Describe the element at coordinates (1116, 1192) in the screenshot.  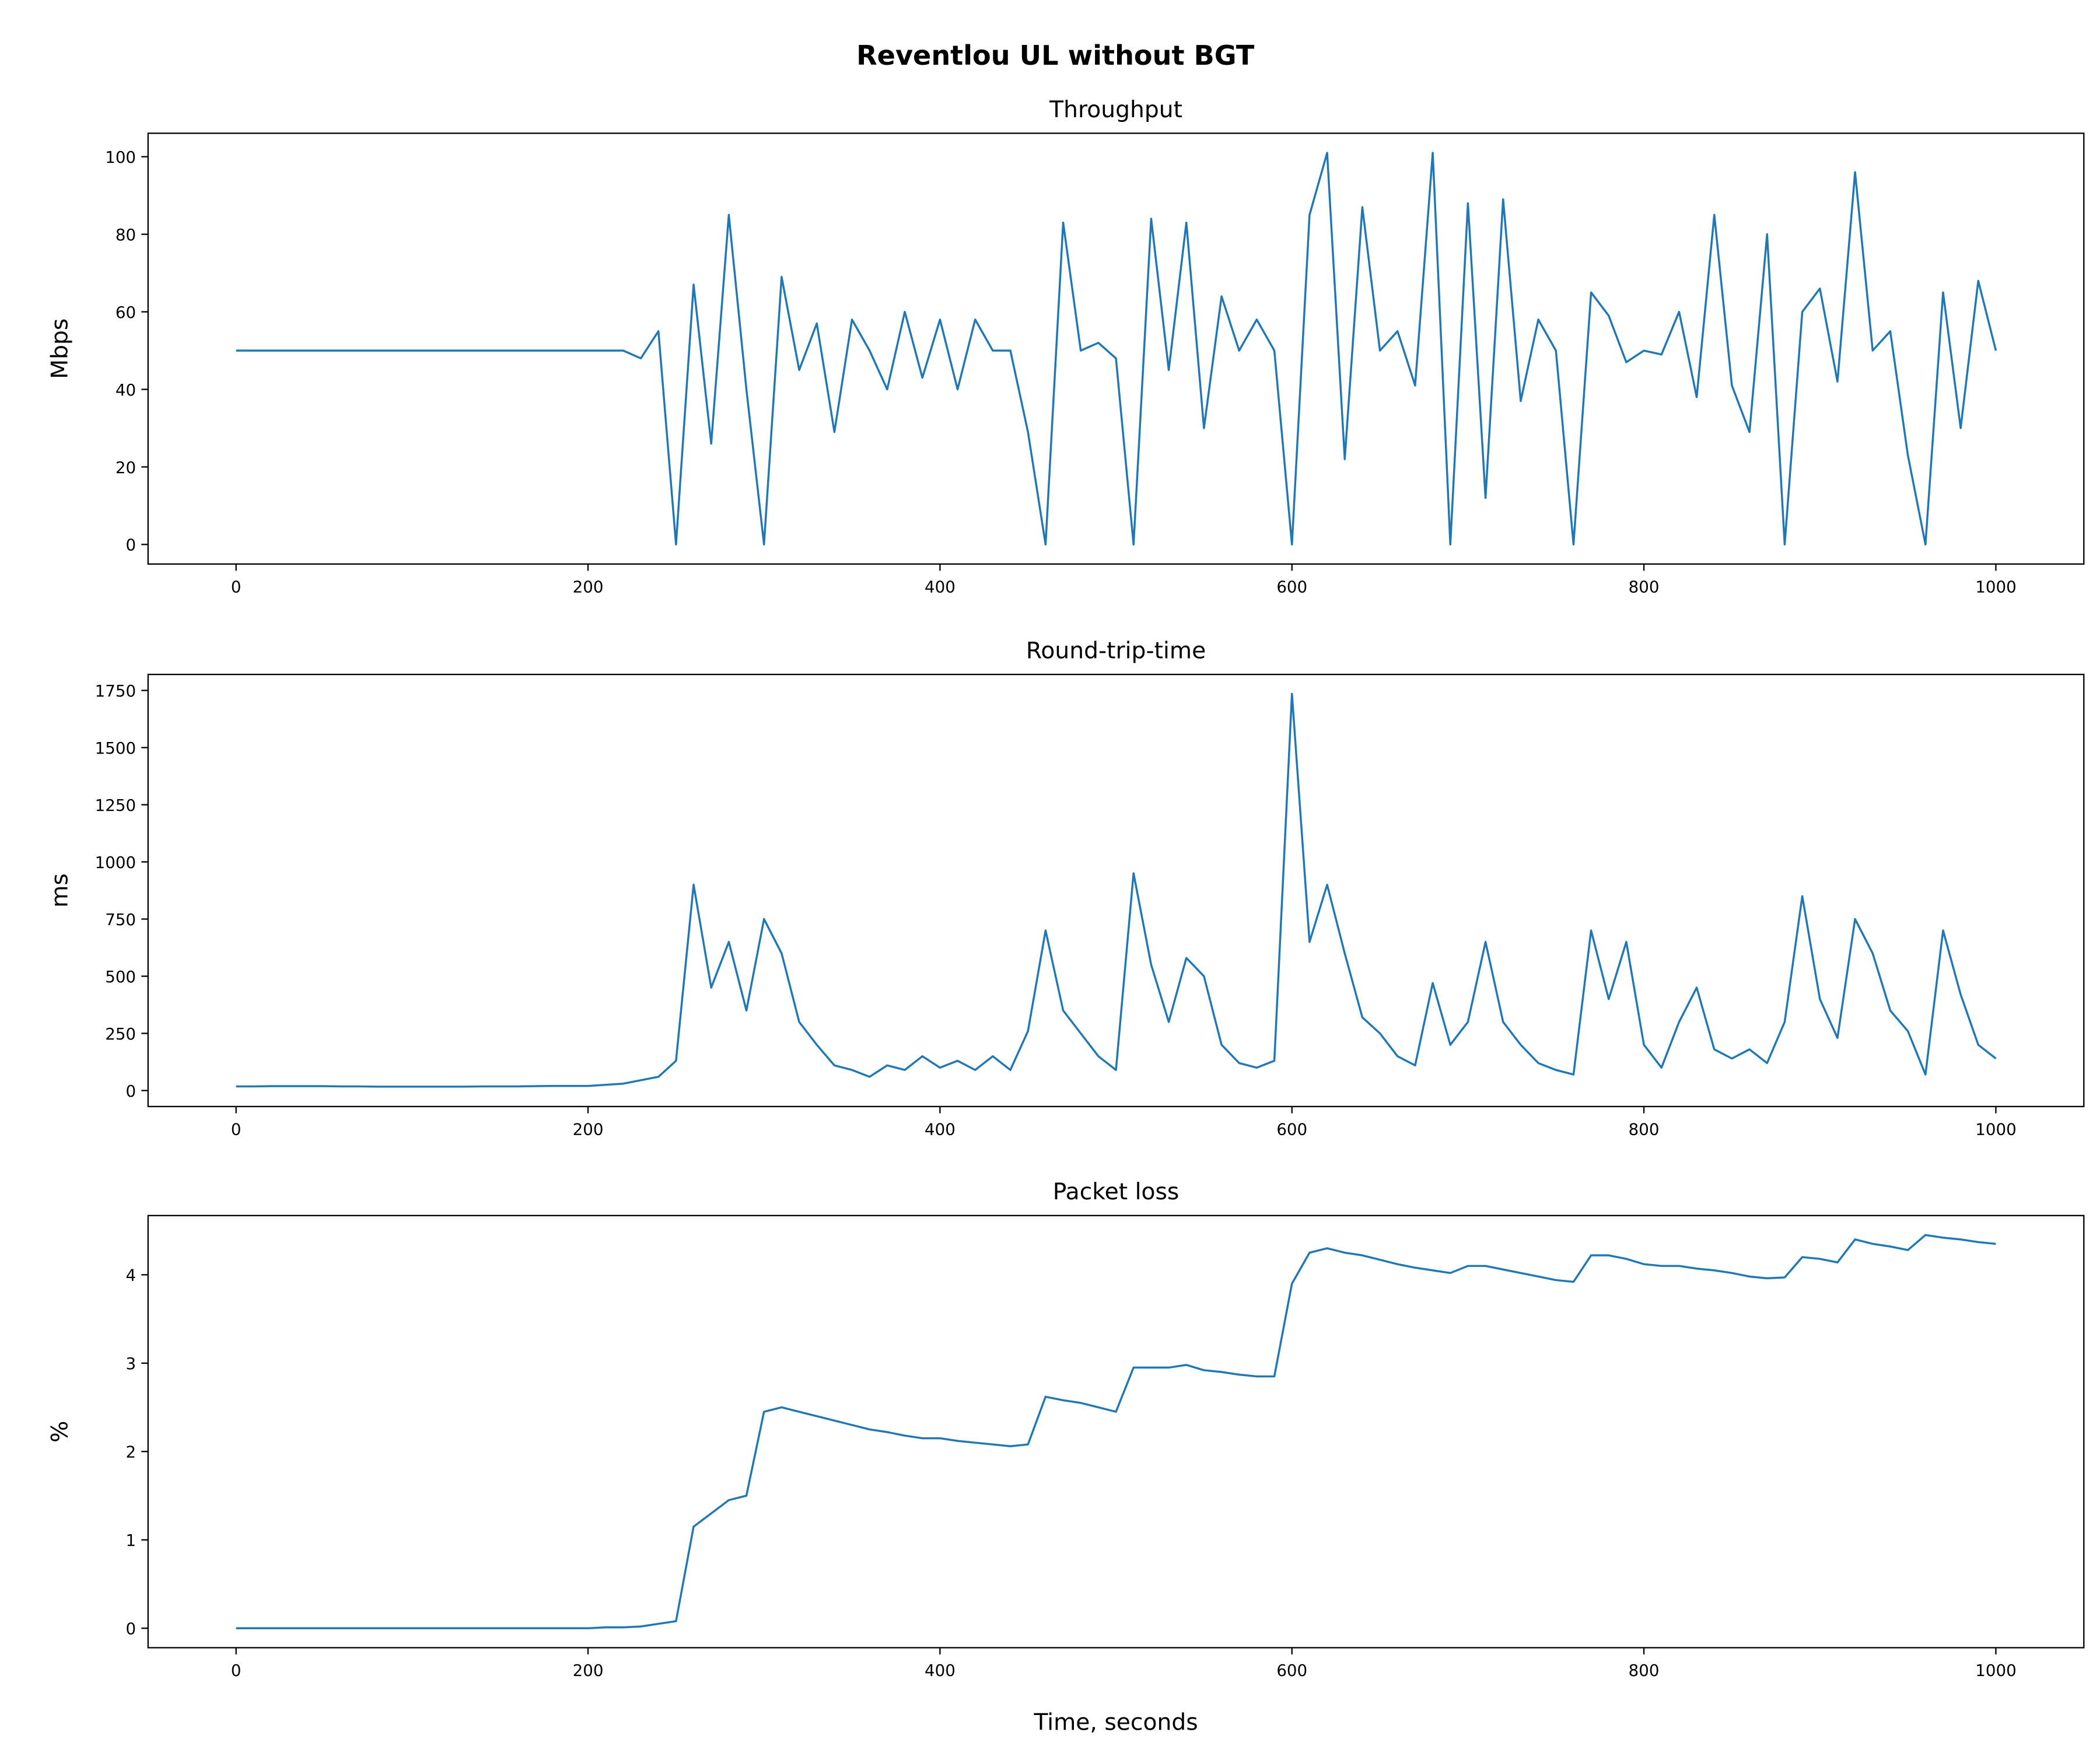
I see `panel-title: Packet loss` at that location.